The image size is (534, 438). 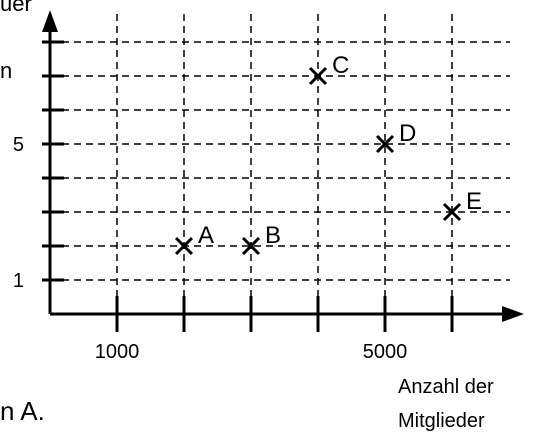 I want to click on data-point-B: B, so click(x=261, y=239).